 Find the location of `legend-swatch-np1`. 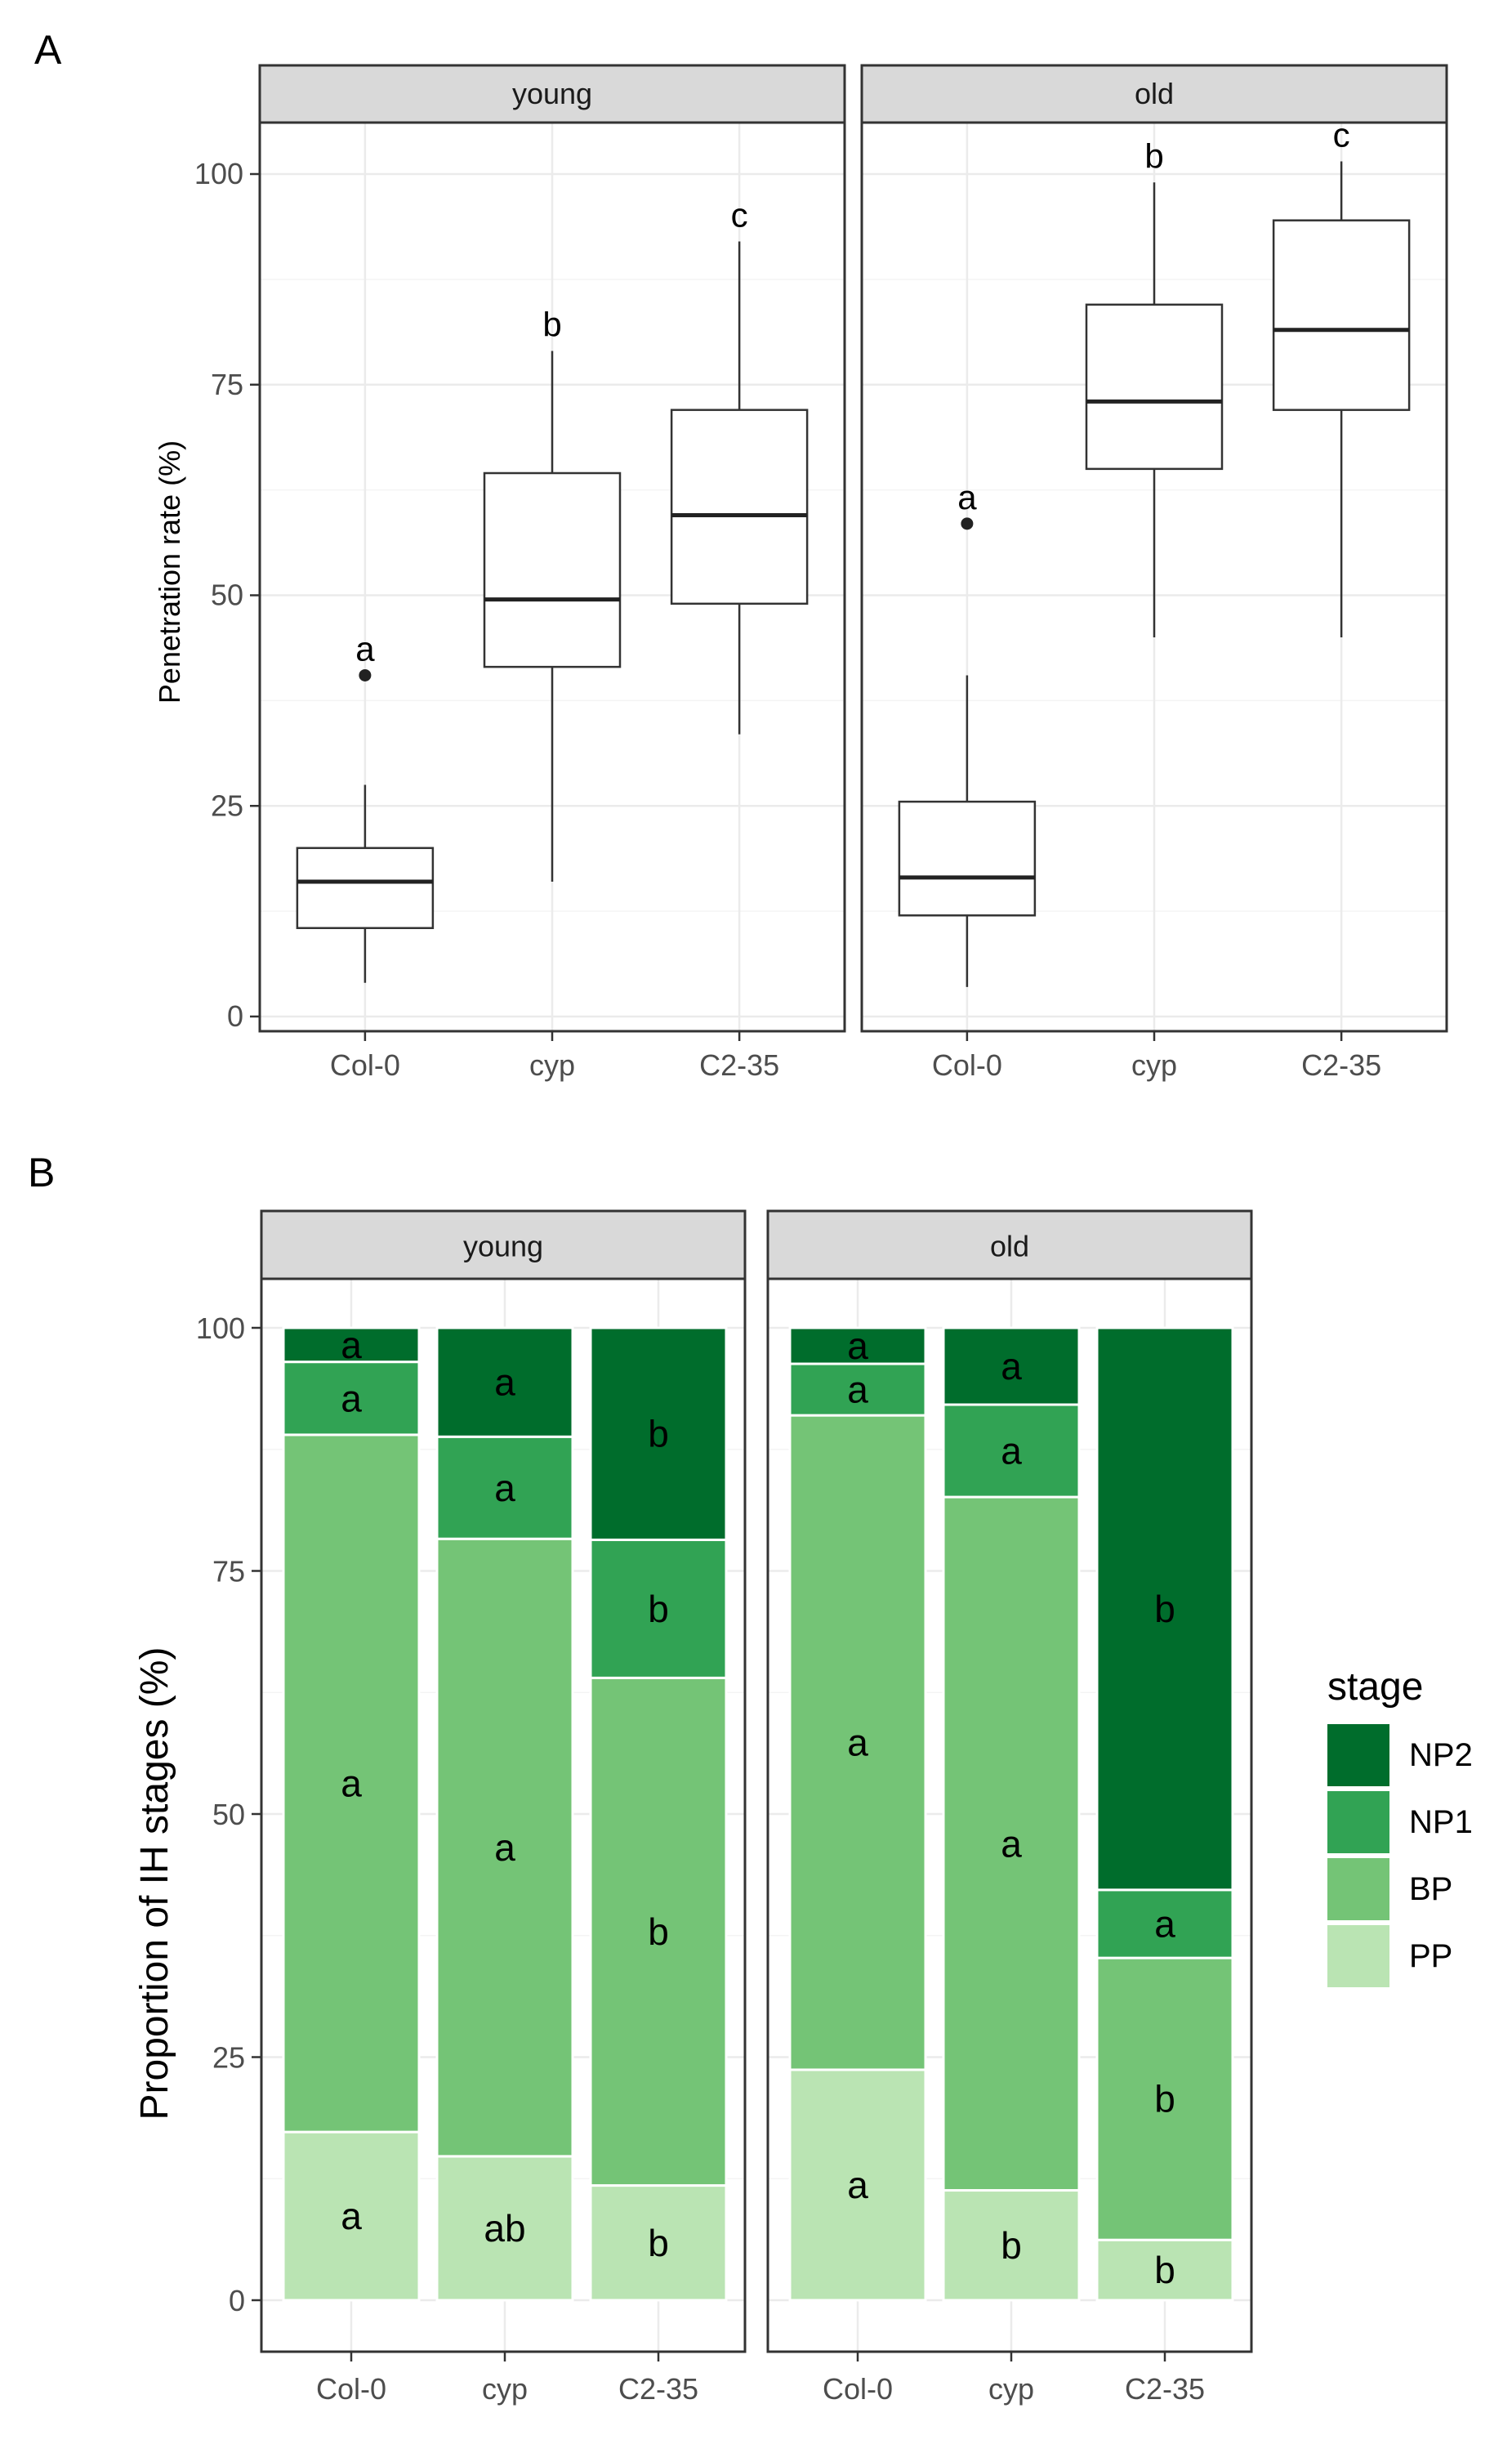

legend-swatch-np1 is located at coordinates (1358, 1822).